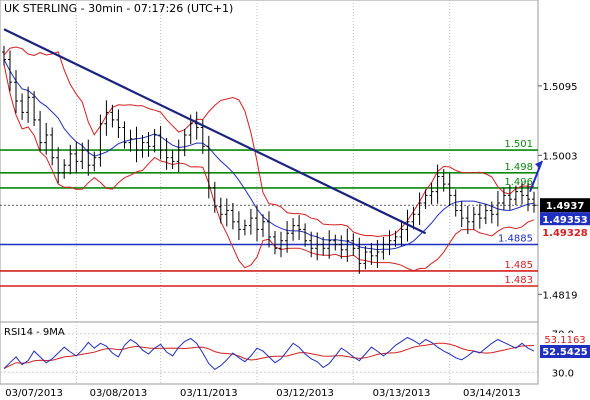  What do you see at coordinates (565, 233) in the screenshot?
I see `band-value-tag-label: 1.49328` at bounding box center [565, 233].